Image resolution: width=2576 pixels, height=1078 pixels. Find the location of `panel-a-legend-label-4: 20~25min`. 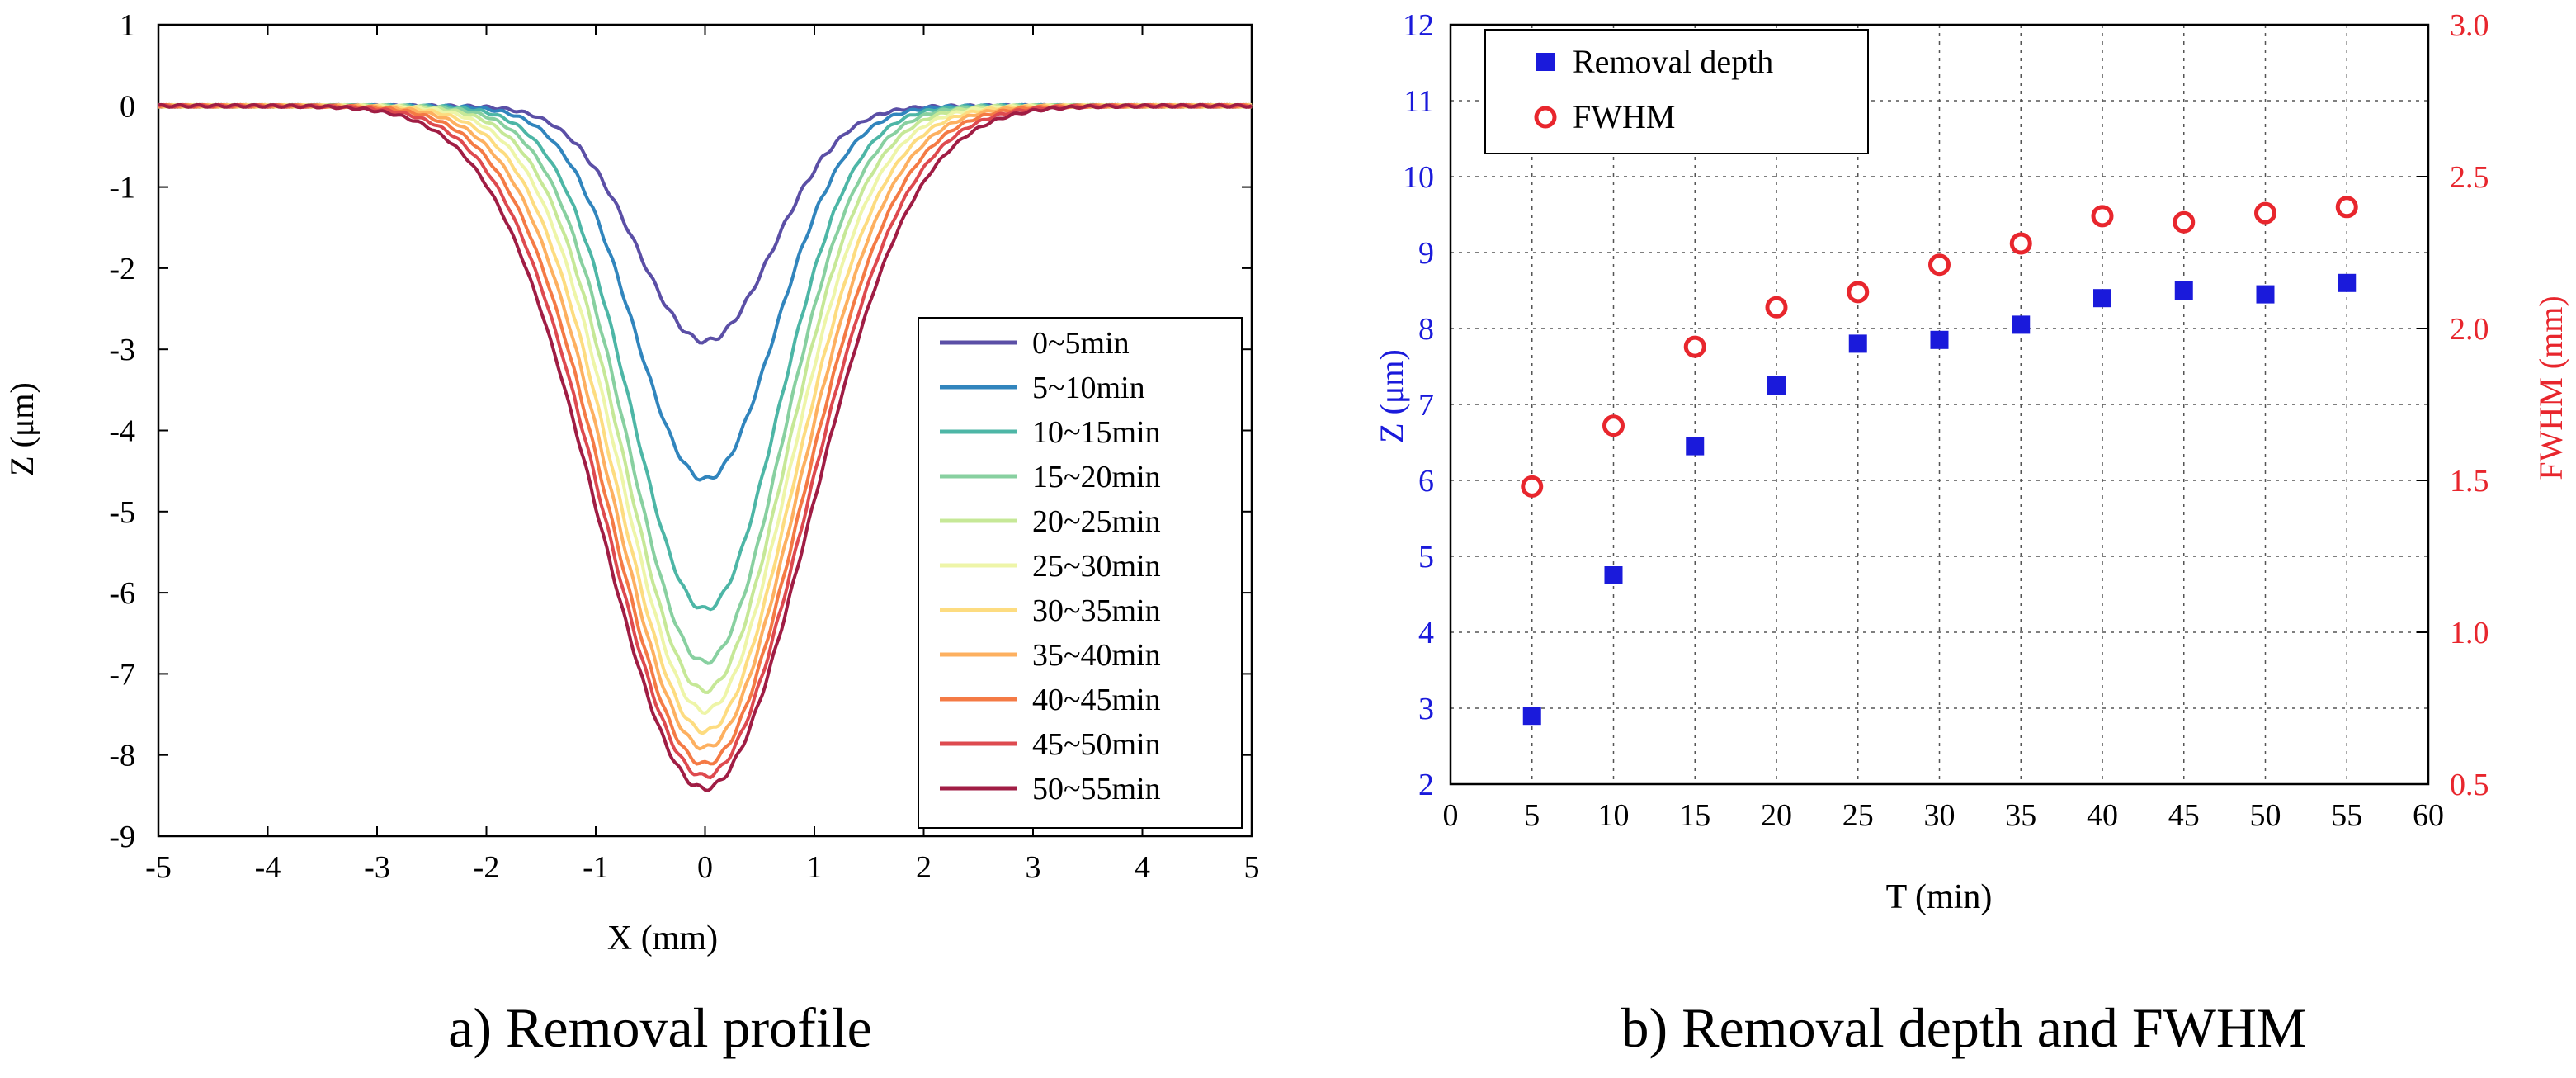

panel-a-legend-label-4: 20~25min is located at coordinates (1096, 521).